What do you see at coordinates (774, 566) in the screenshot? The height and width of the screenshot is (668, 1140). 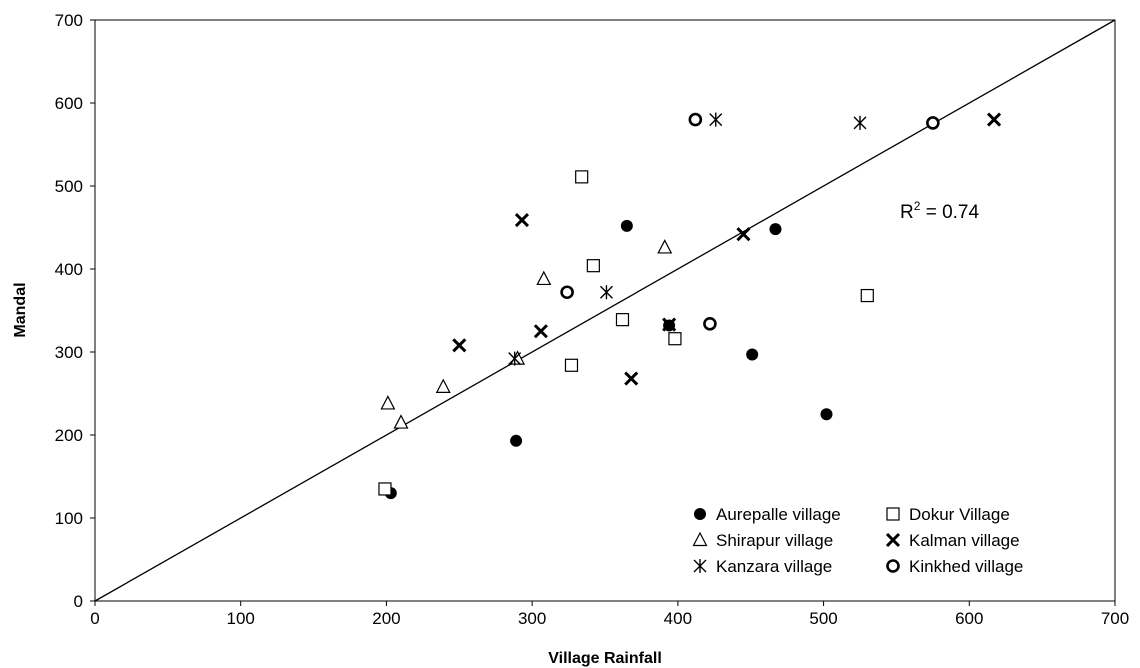 I see `legend-label: Kanzara village` at bounding box center [774, 566].